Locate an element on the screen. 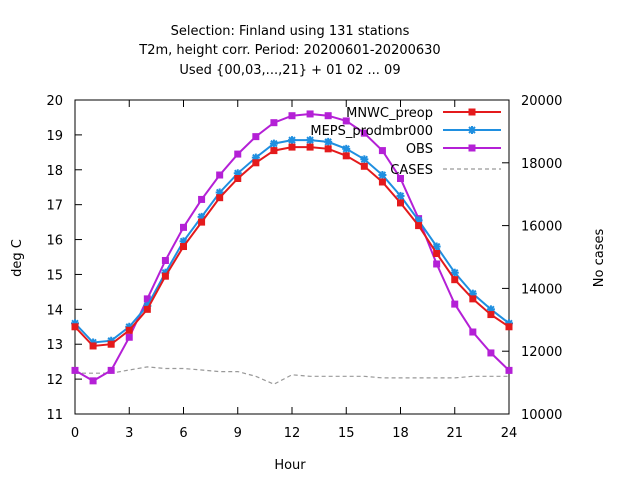 The width and height of the screenshot is (640, 480). y-axis-left: 11 12 13 14 15 16 17 18 19 20 is located at coordinates (64, 258).